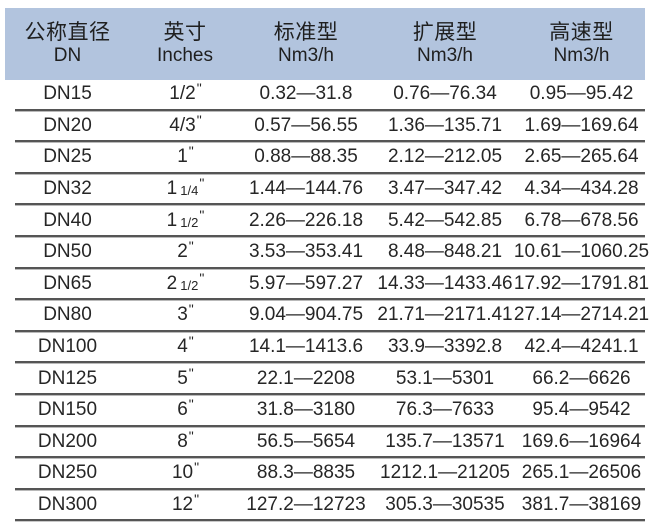 Image resolution: width=650 pixels, height=522 pixels. What do you see at coordinates (185, 55) in the screenshot?
I see `column-header-sub-label: Inches` at bounding box center [185, 55].